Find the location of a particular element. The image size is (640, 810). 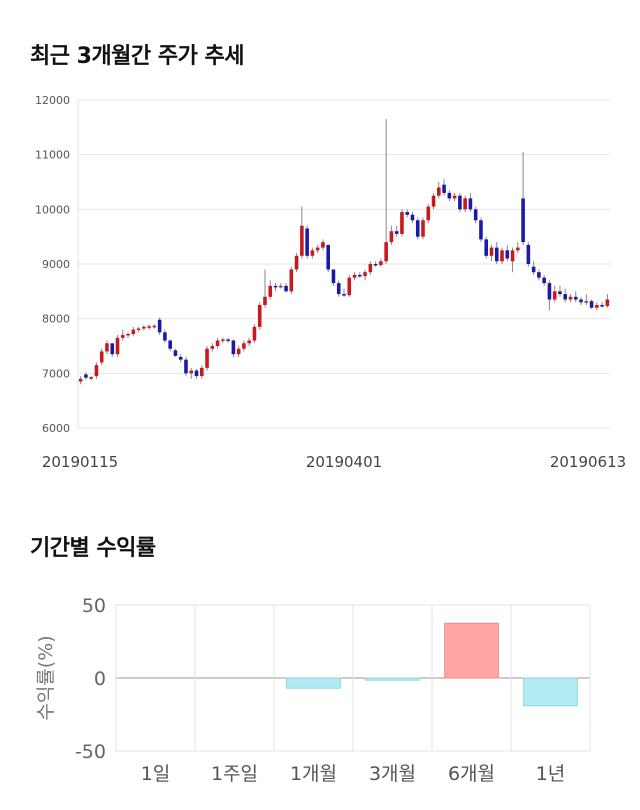

price-x-tick-label: 20190613 is located at coordinates (588, 462).